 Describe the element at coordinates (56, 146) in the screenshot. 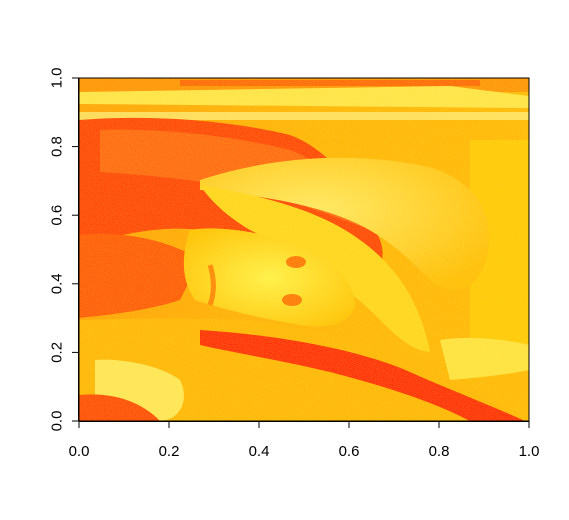

I see `y-tick-label: 0.8` at that location.